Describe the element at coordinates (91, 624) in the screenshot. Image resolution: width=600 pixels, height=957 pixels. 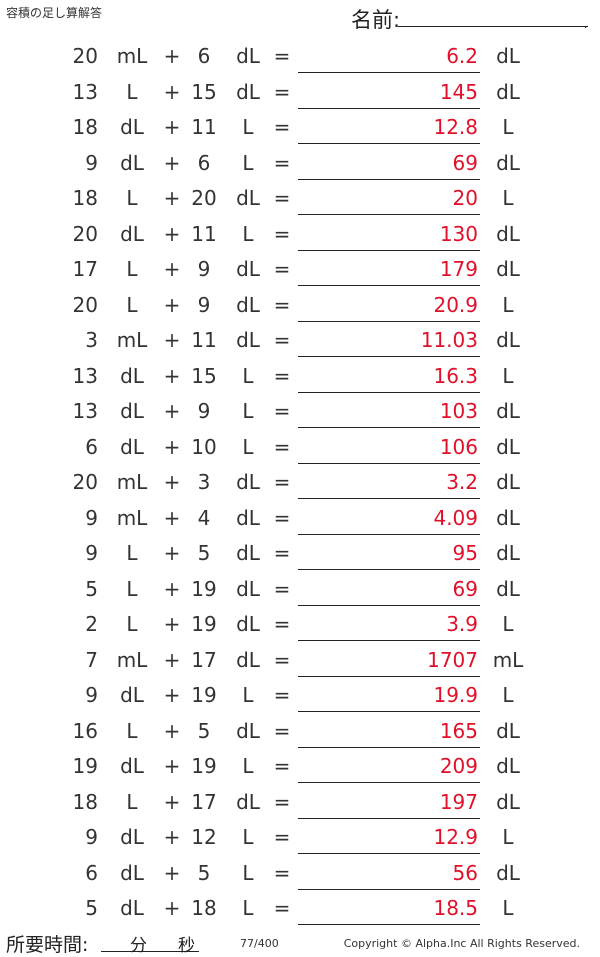
I see `first-quantity: 2` at that location.